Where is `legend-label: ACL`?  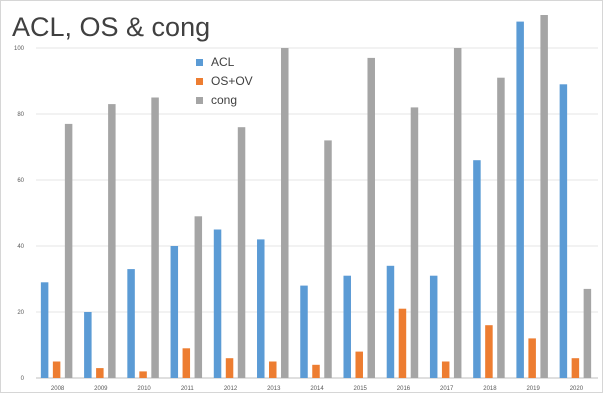
legend-label: ACL is located at coordinates (223, 62).